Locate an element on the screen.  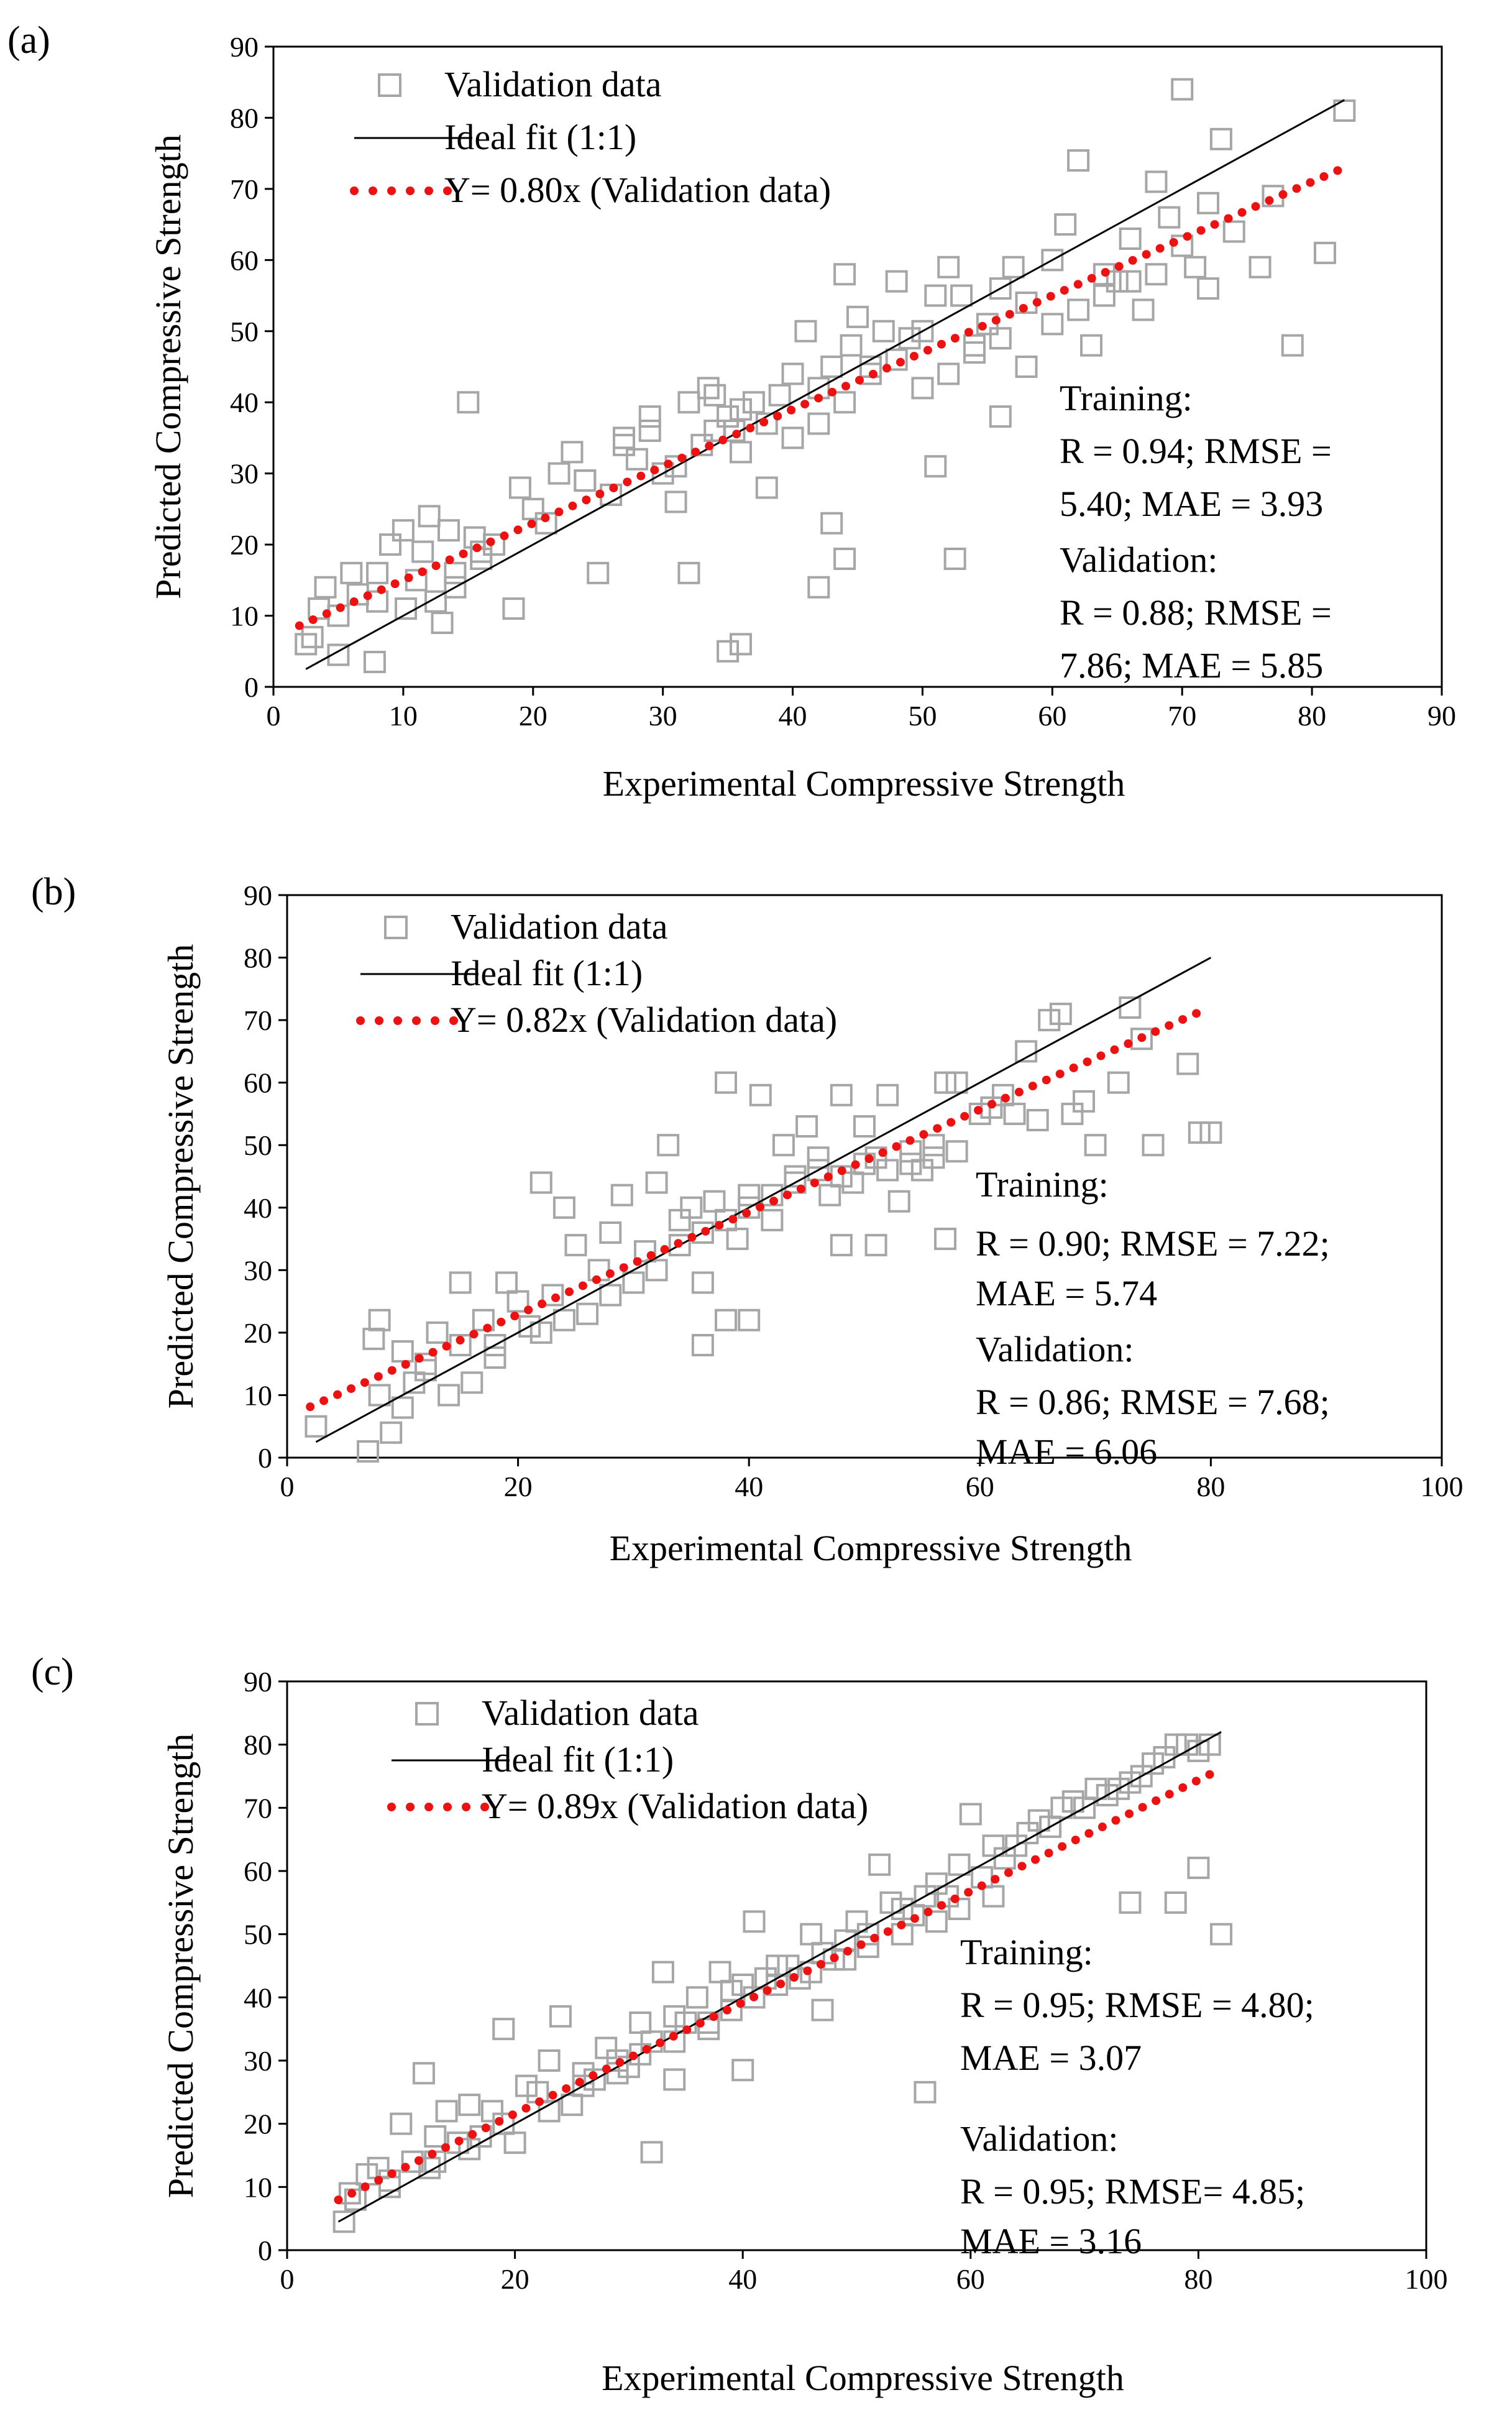
y-axis-label: Predicted Compressive Strength is located at coordinates (168, 366).